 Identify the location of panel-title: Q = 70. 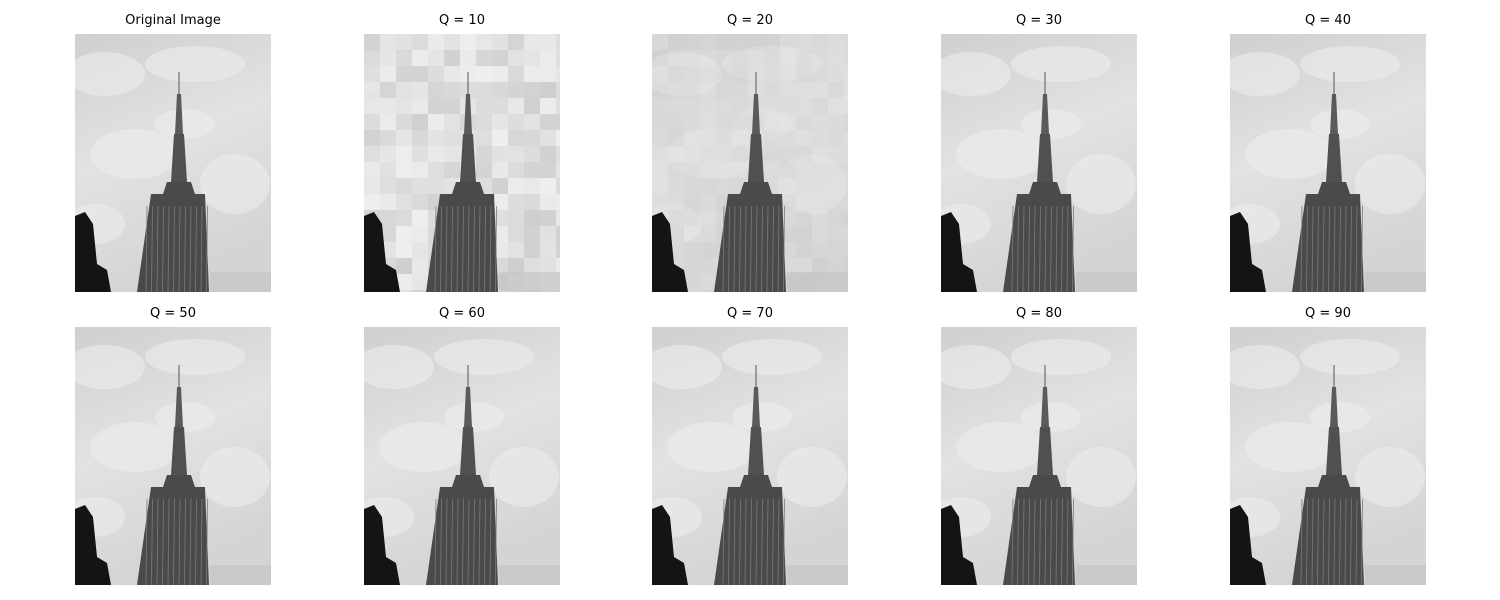
(750, 313).